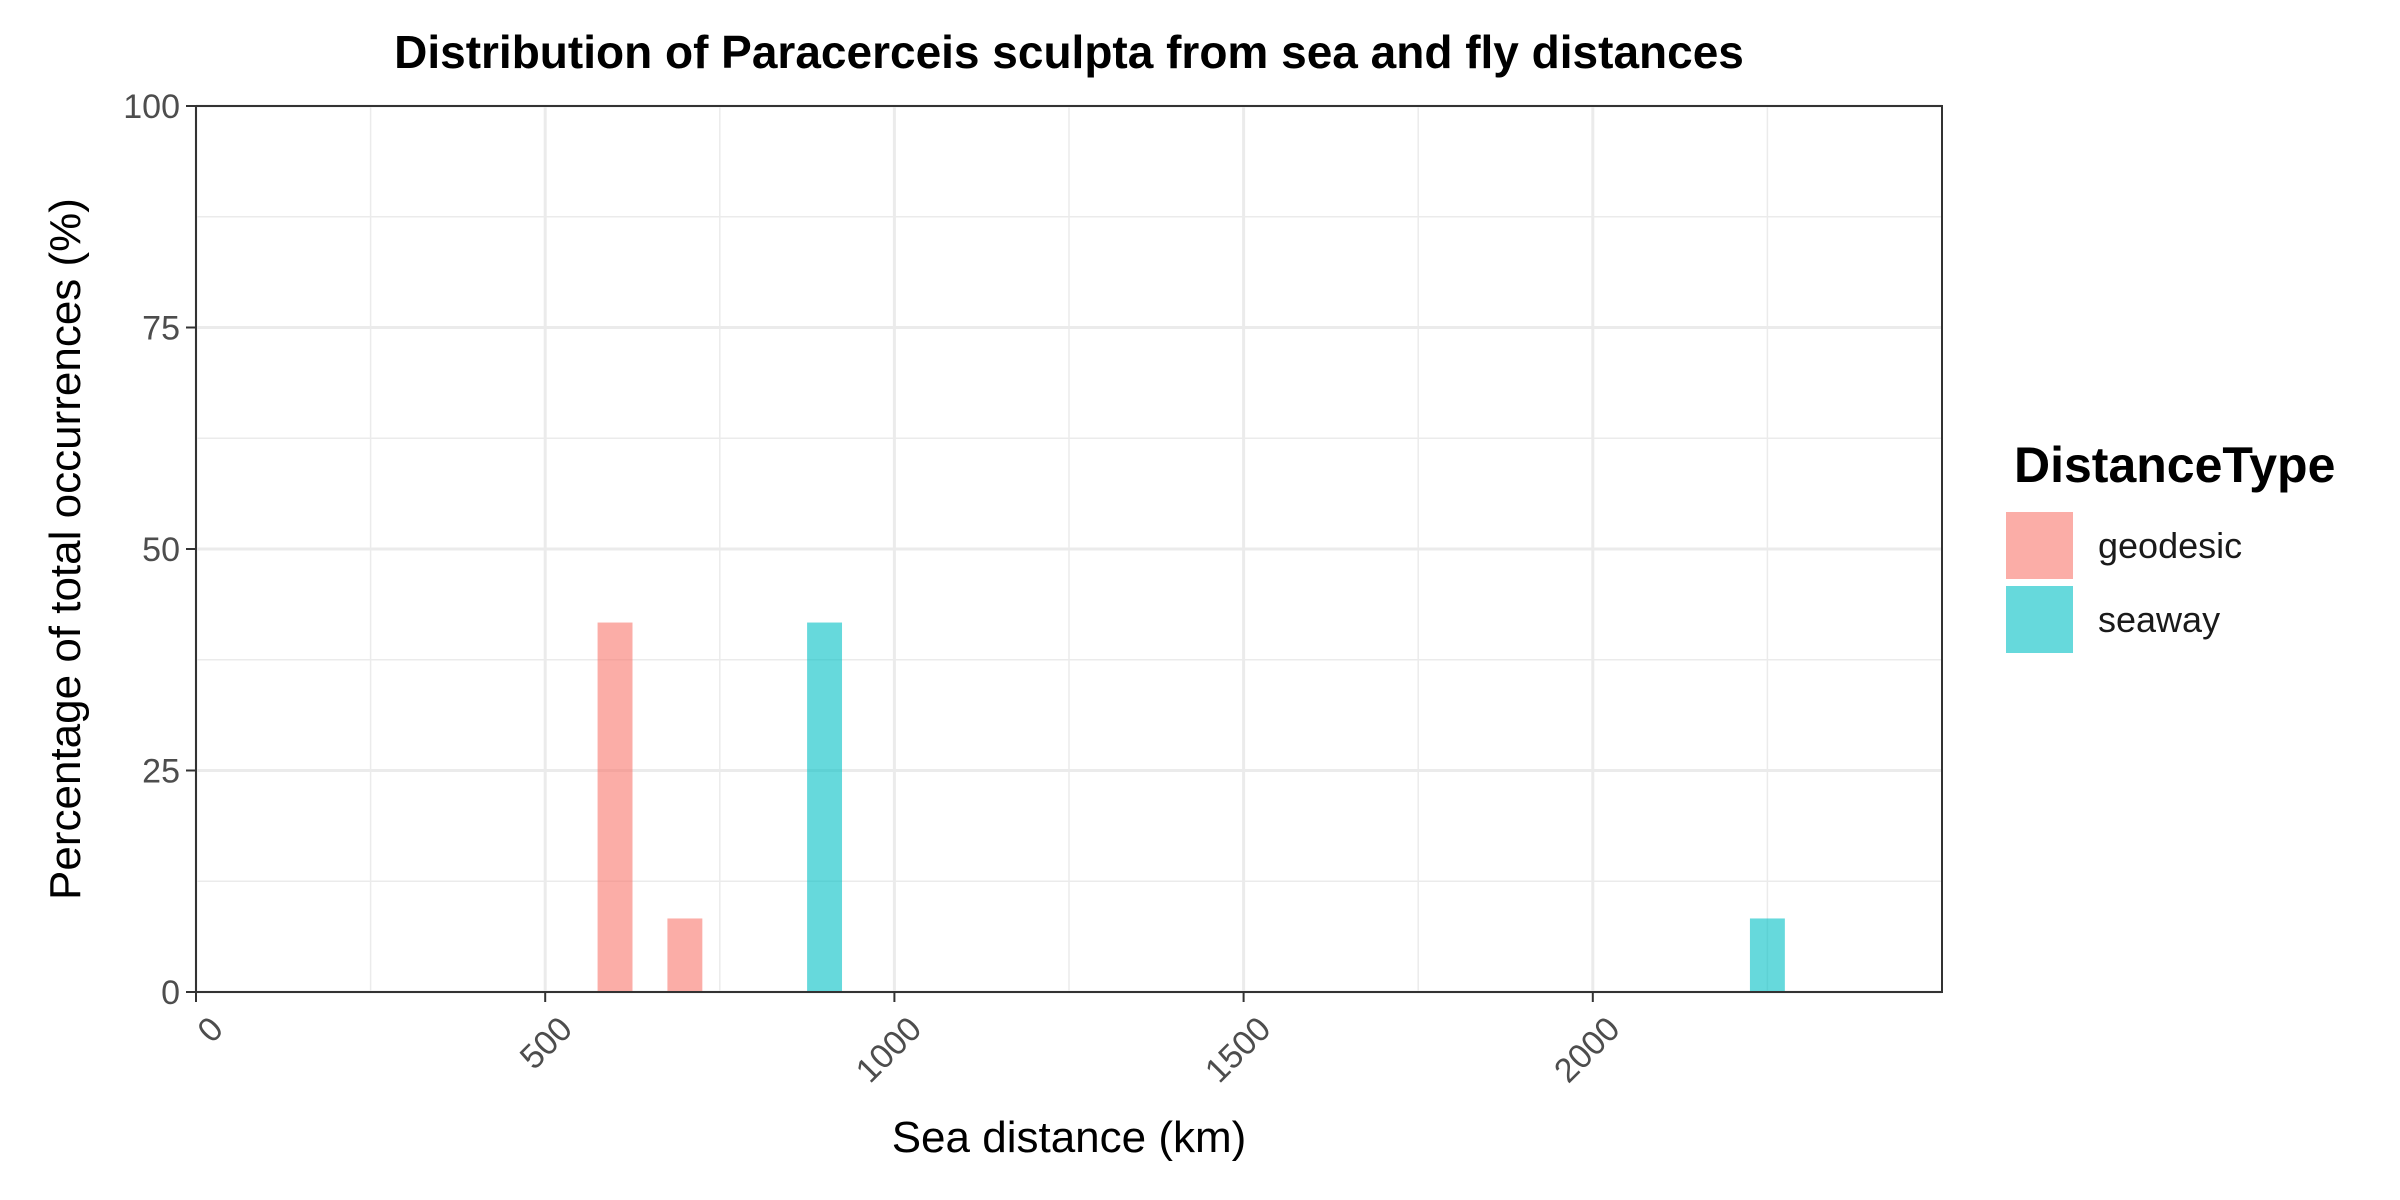  I want to click on legend-items: geodesic seaway, so click(2124, 582).